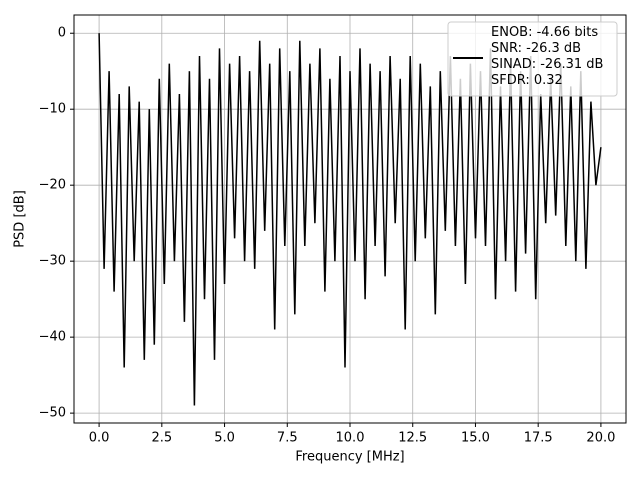 The height and width of the screenshot is (480, 640). I want to click on legend-box, so click(532, 59).